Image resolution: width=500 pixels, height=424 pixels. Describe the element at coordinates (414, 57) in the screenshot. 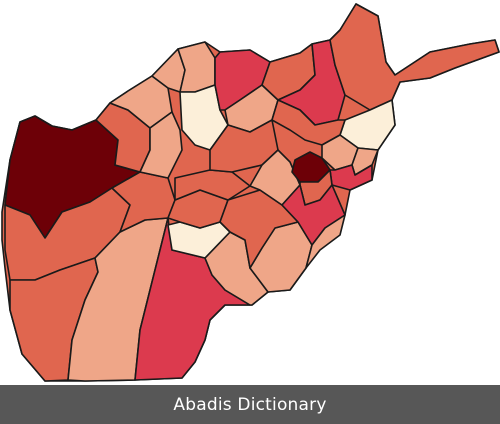

I see `province-badakhshan-east` at that location.